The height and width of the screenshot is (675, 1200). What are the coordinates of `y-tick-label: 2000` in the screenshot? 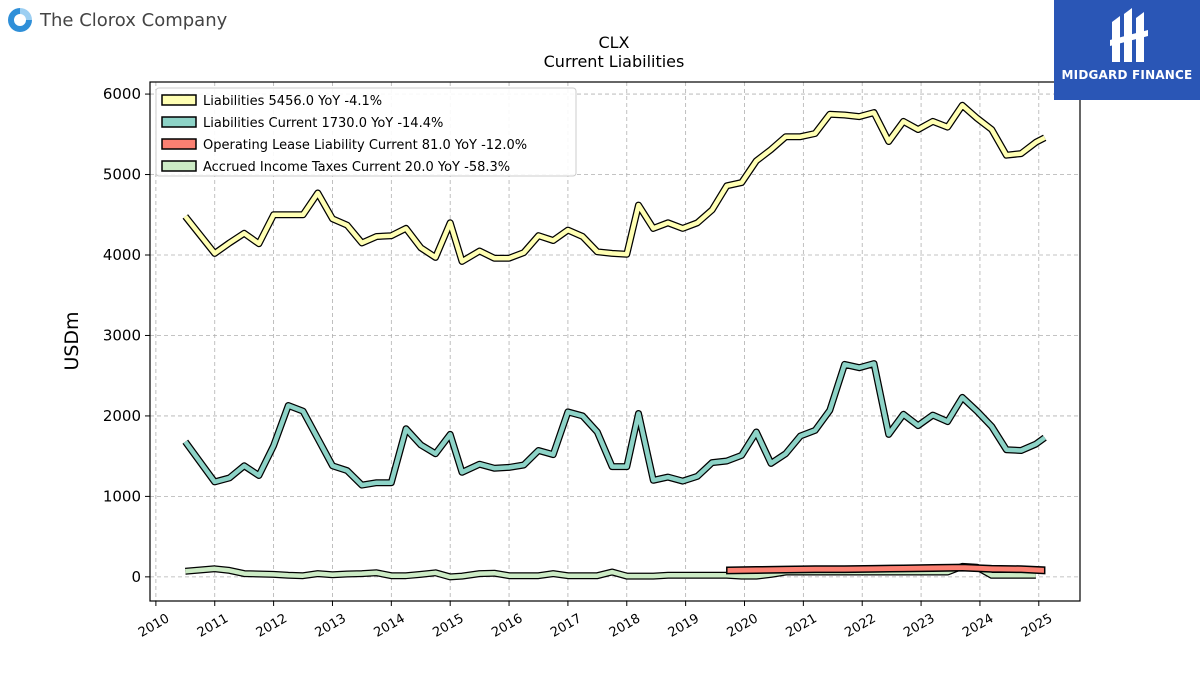 It's located at (122, 416).